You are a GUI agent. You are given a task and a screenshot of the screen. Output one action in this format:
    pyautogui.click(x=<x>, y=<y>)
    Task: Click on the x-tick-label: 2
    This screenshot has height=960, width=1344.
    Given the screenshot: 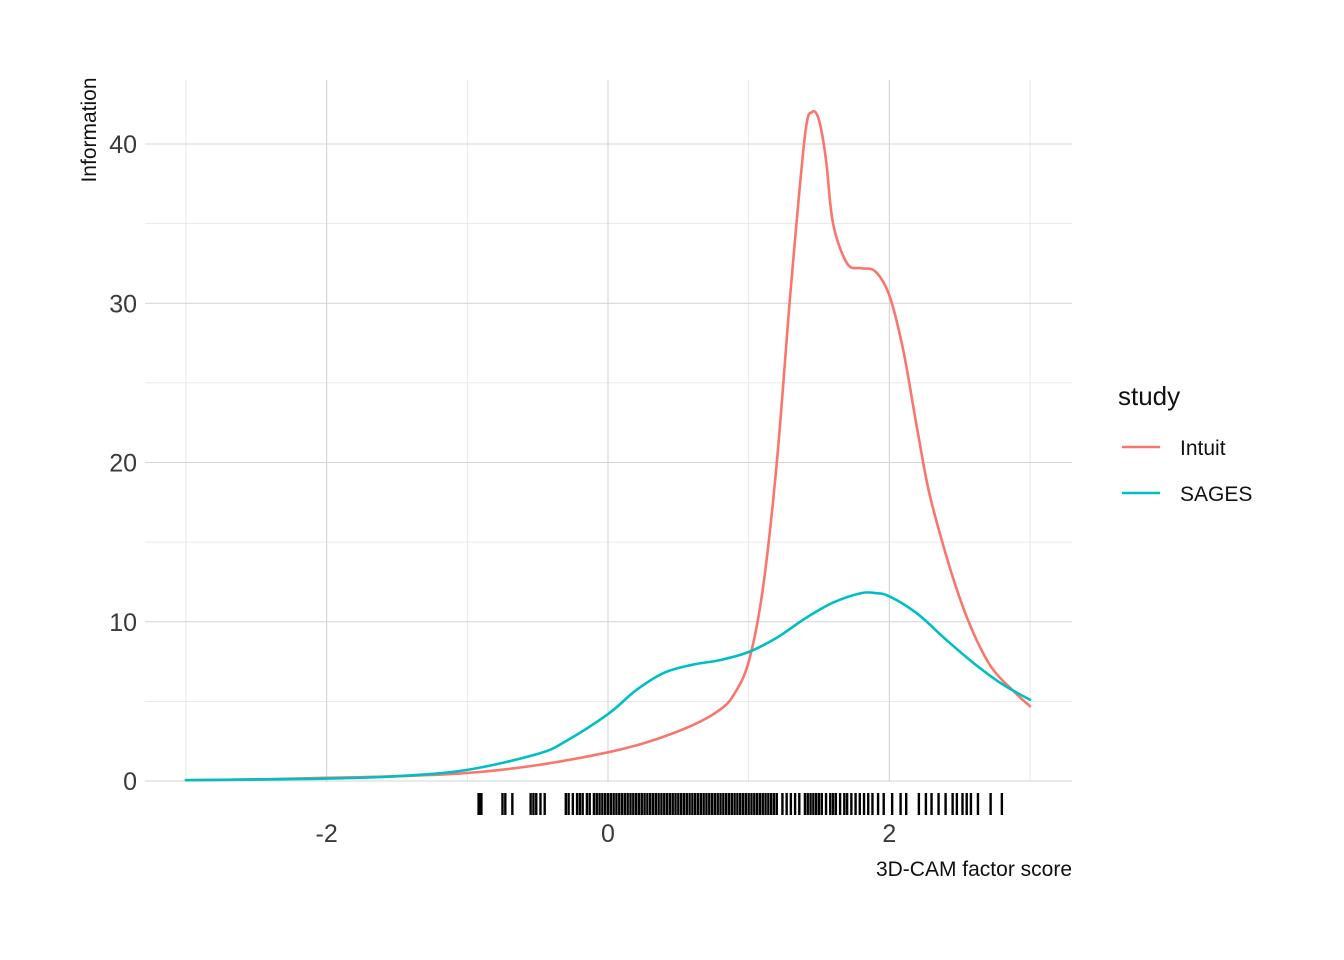 What is the action you would take?
    pyautogui.click(x=889, y=834)
    